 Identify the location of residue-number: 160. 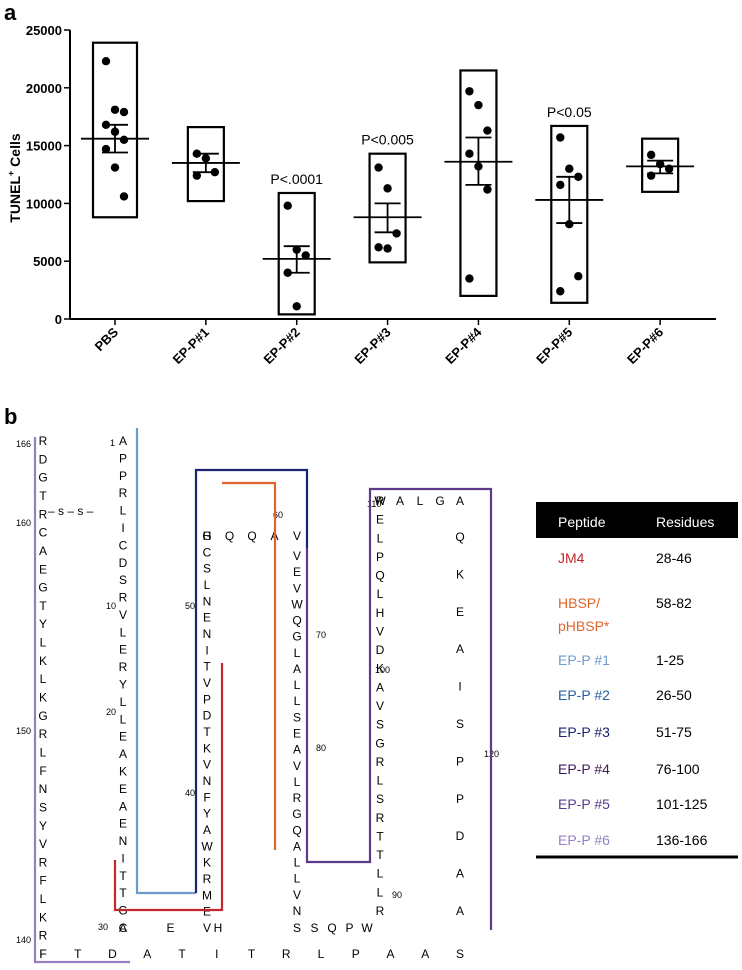
(23, 523).